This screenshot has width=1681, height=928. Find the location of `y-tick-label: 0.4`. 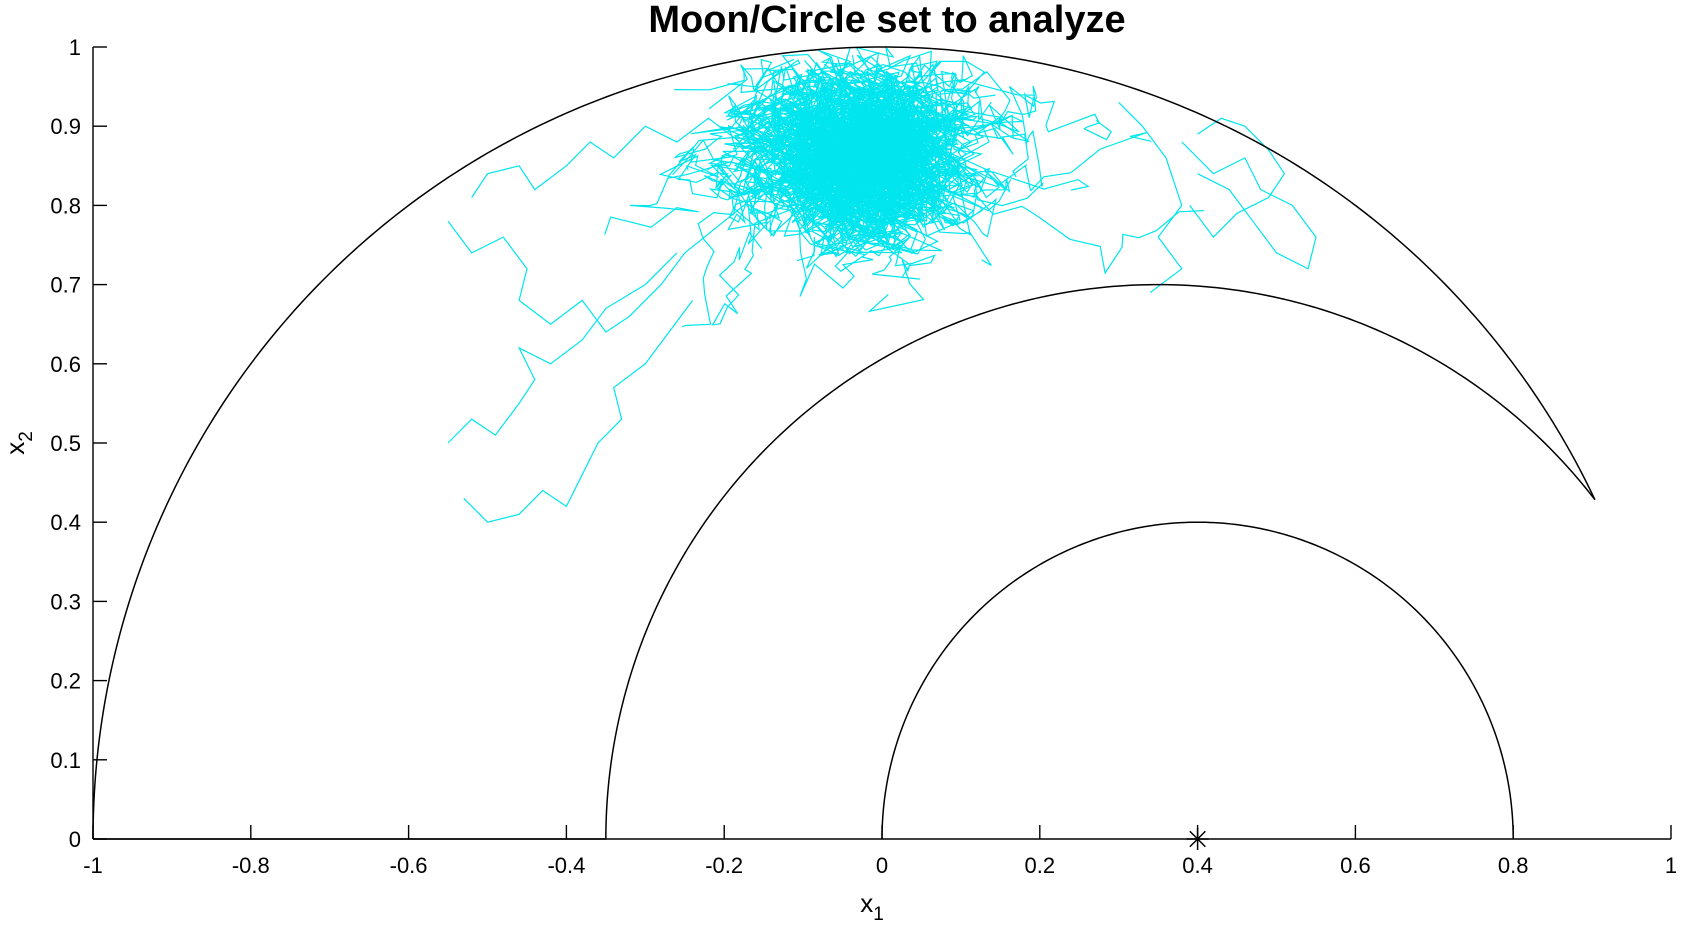

y-tick-label: 0.4 is located at coordinates (65, 522).